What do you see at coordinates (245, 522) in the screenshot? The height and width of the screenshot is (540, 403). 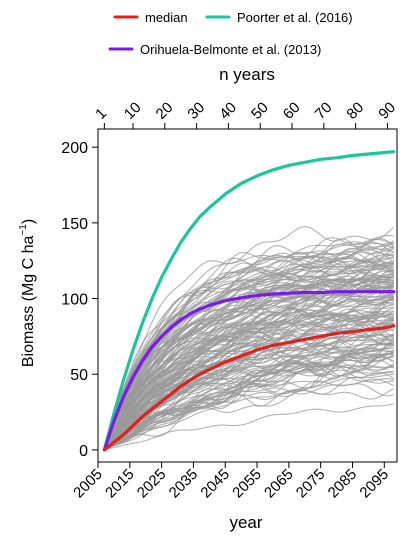 I see `x-axis-title: year` at bounding box center [245, 522].